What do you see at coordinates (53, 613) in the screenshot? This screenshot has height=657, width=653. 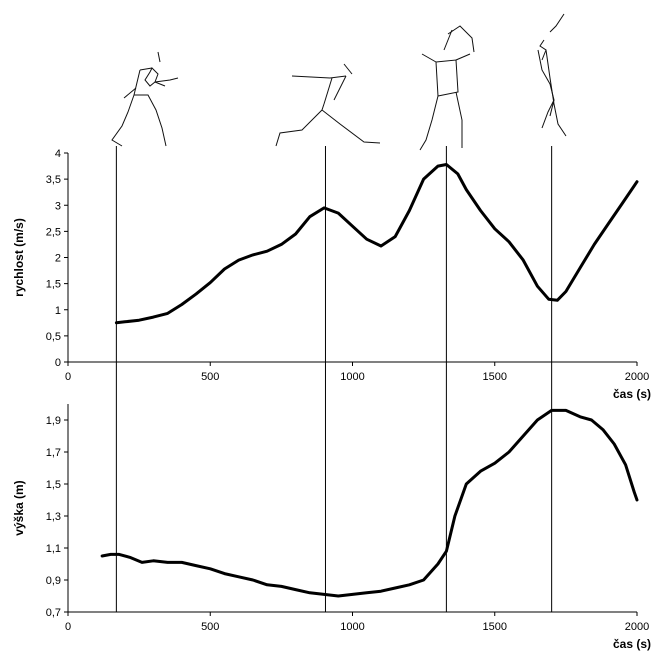 I see `y-tick-label: 0,7` at bounding box center [53, 613].